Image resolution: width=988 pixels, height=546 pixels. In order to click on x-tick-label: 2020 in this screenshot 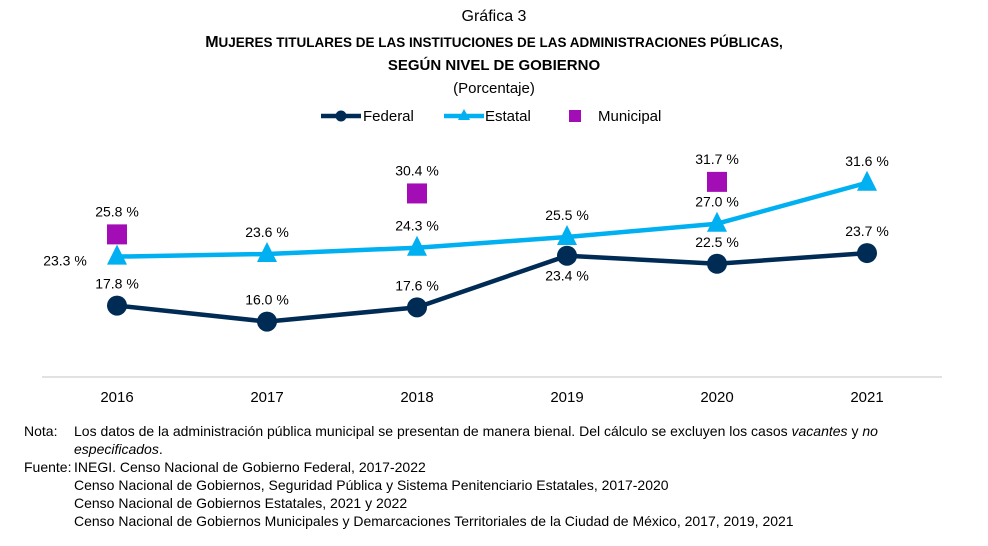, I will do `click(716, 397)`.